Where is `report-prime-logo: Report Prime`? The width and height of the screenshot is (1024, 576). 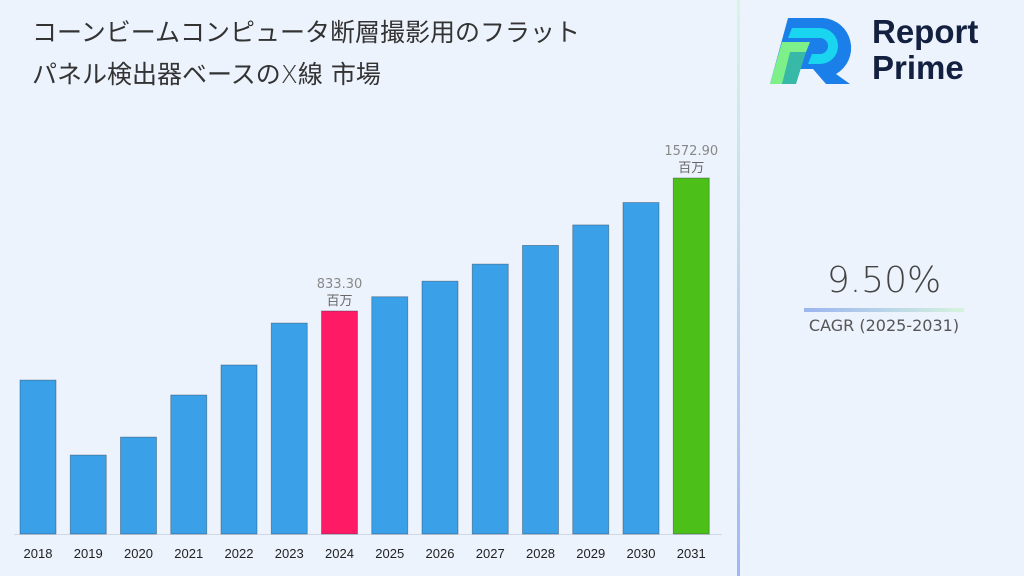 report-prime-logo: Report Prime is located at coordinates (888, 51).